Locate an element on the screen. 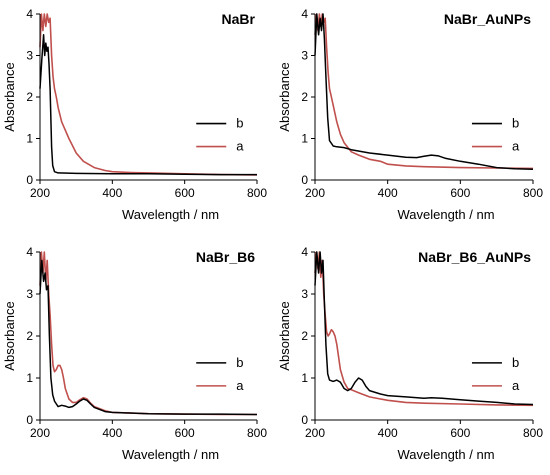 The width and height of the screenshot is (550, 475). panel-title: NaBr_AuNPs is located at coordinates (487, 19).